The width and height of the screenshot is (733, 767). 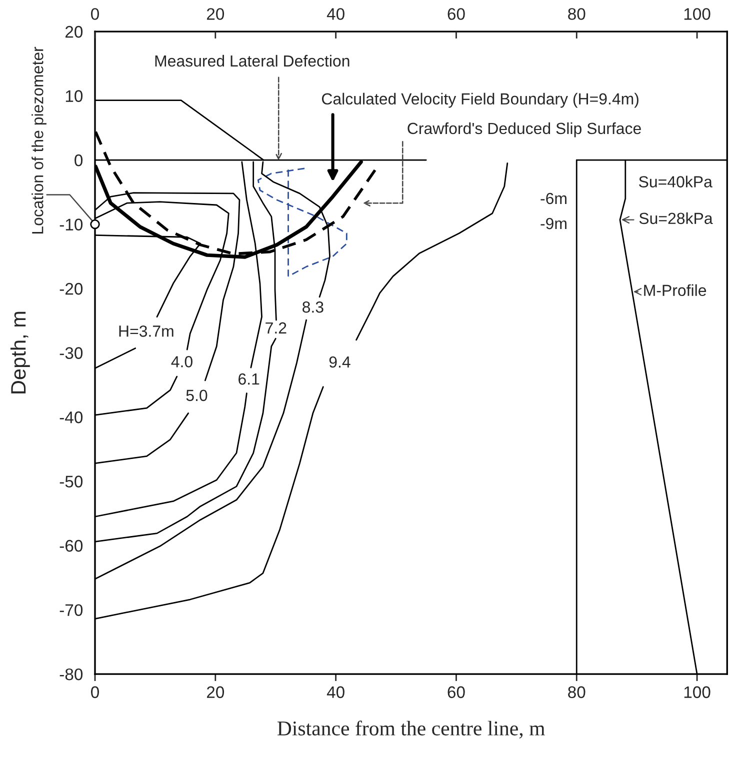 I want to click on series-label: 8.3, so click(x=313, y=307).